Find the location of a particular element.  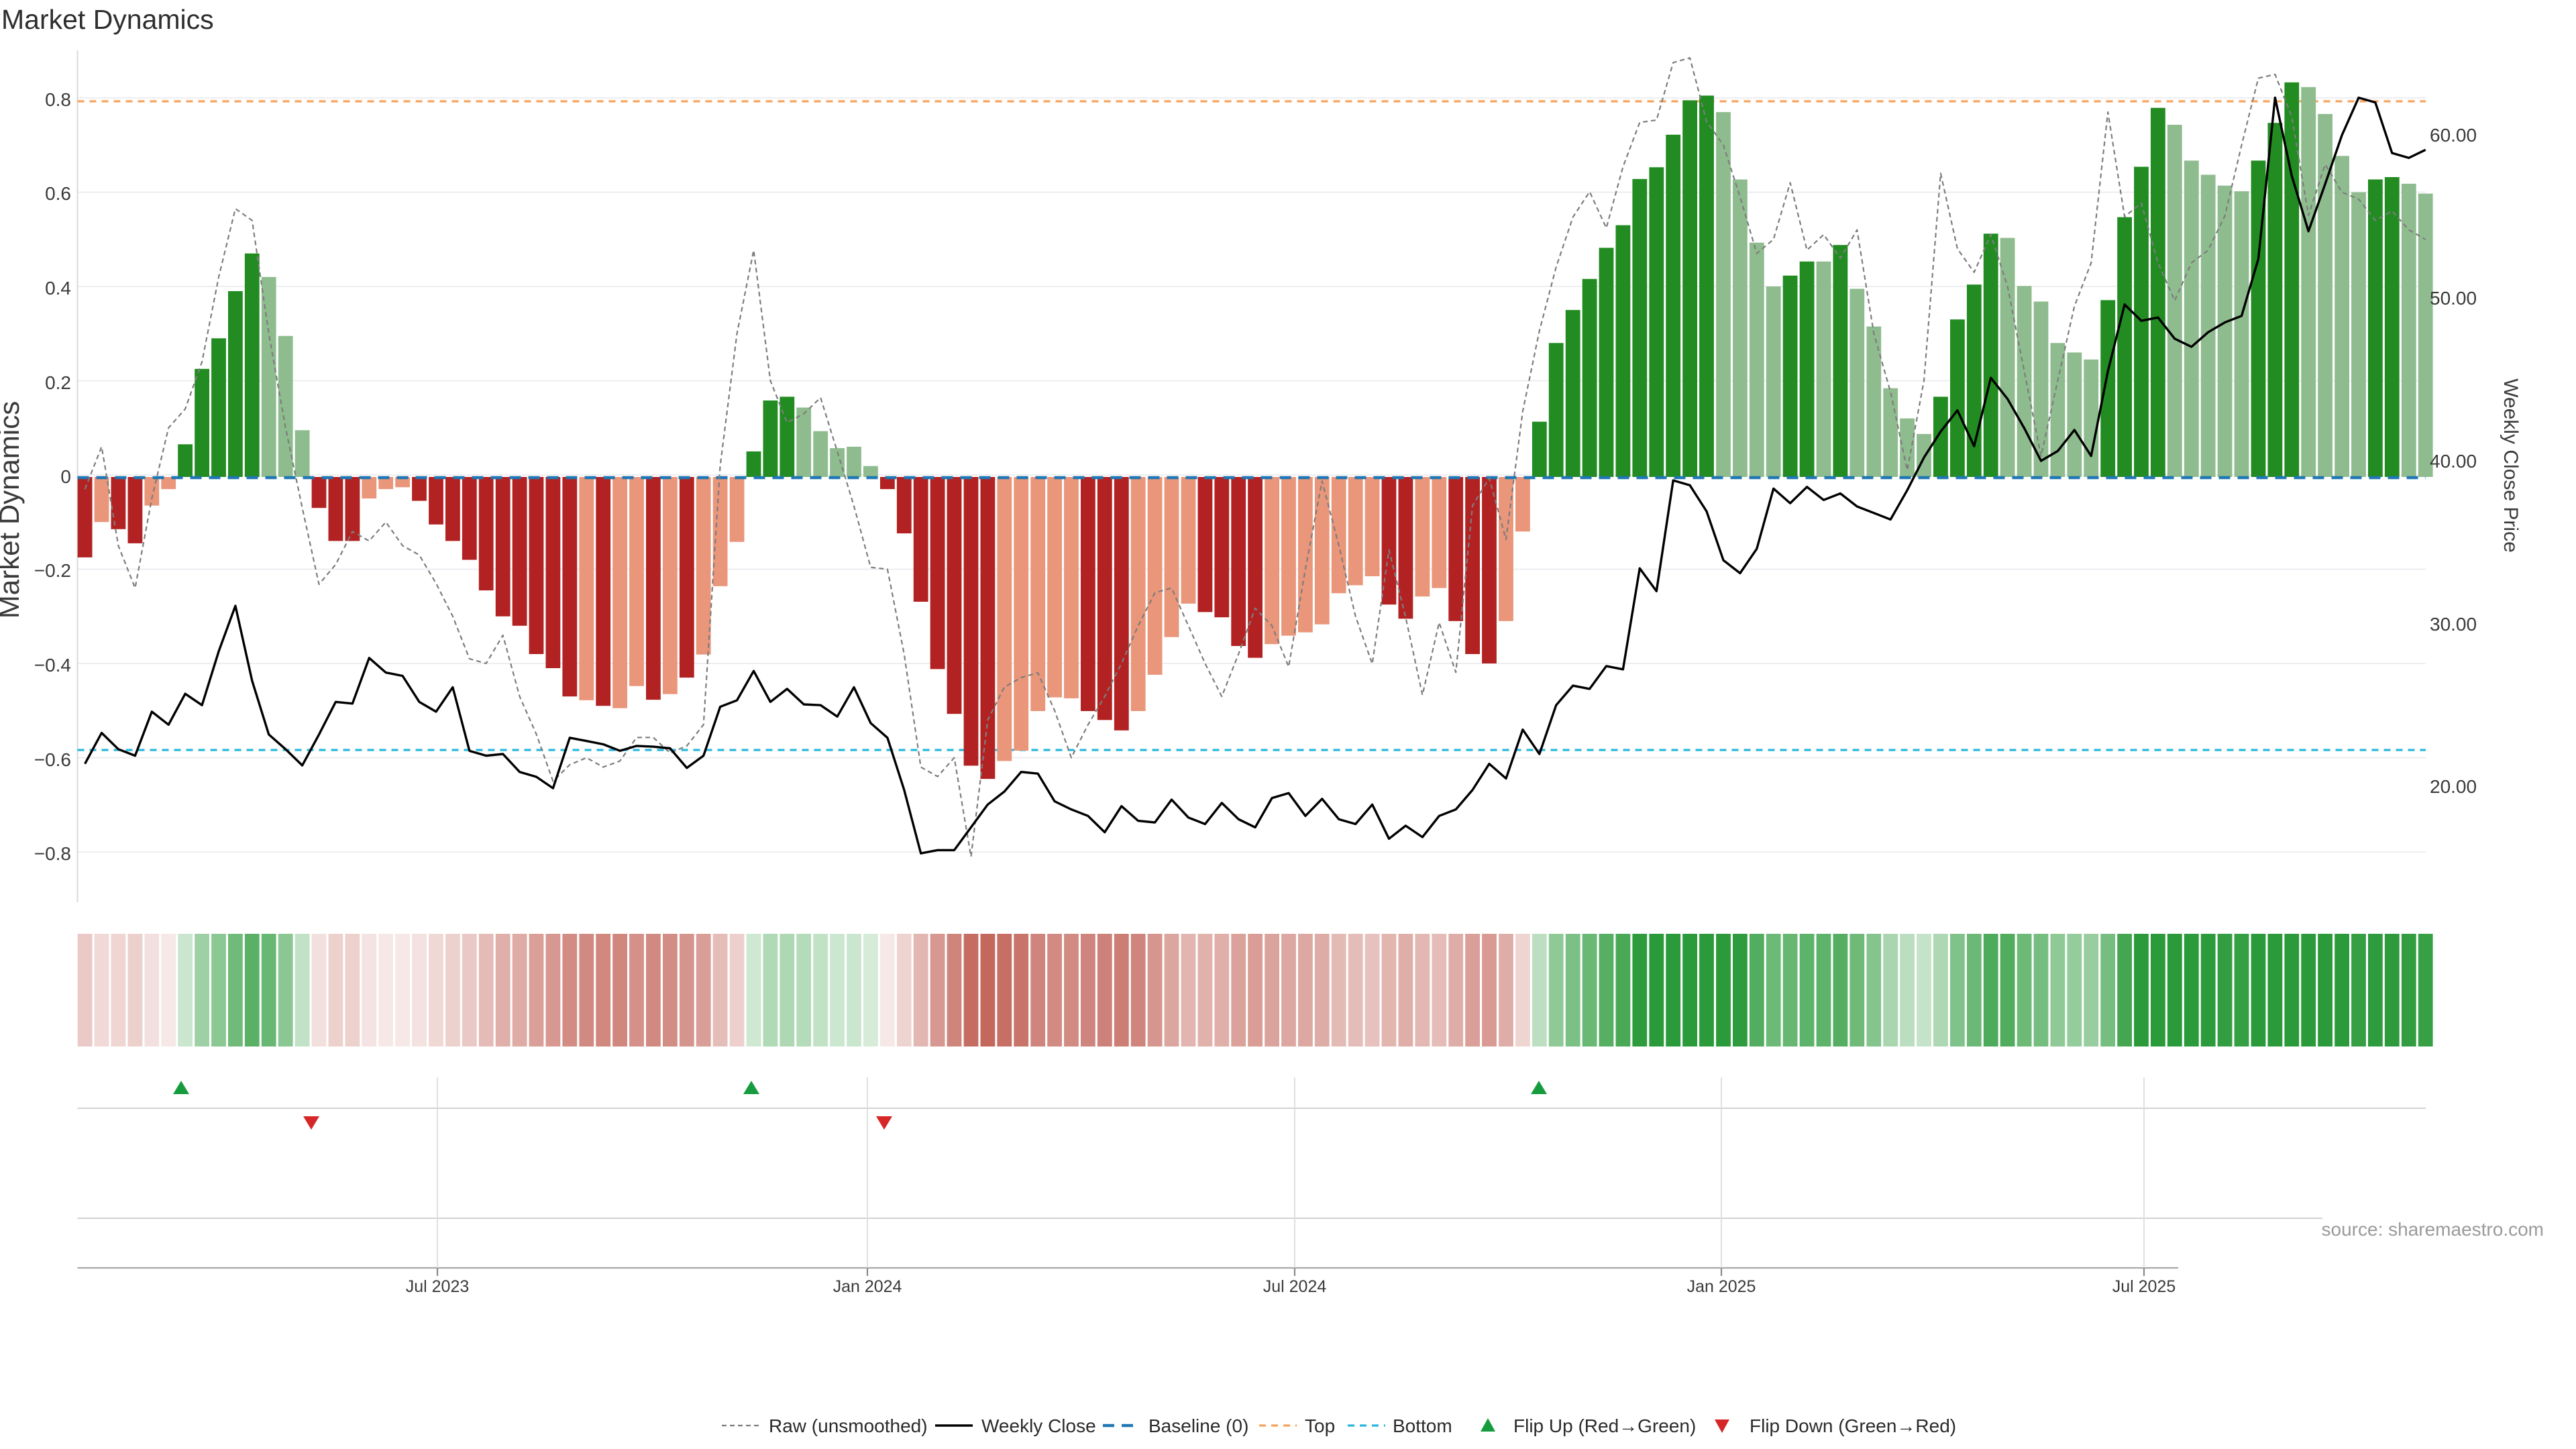

svg-text: Jan 2025 is located at coordinates (1721, 1286).